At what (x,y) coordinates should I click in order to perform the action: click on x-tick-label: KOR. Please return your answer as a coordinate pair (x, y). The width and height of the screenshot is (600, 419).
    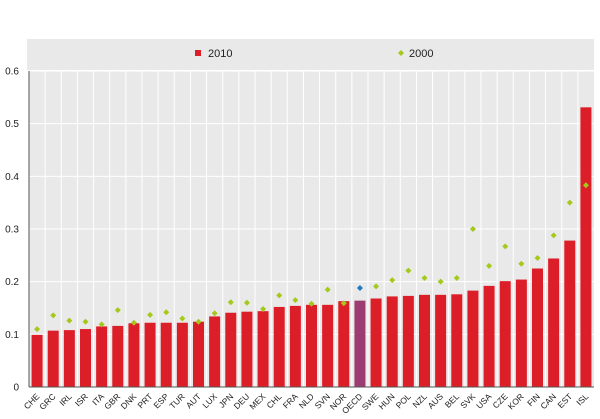
    Looking at the image, I should click on (516, 401).